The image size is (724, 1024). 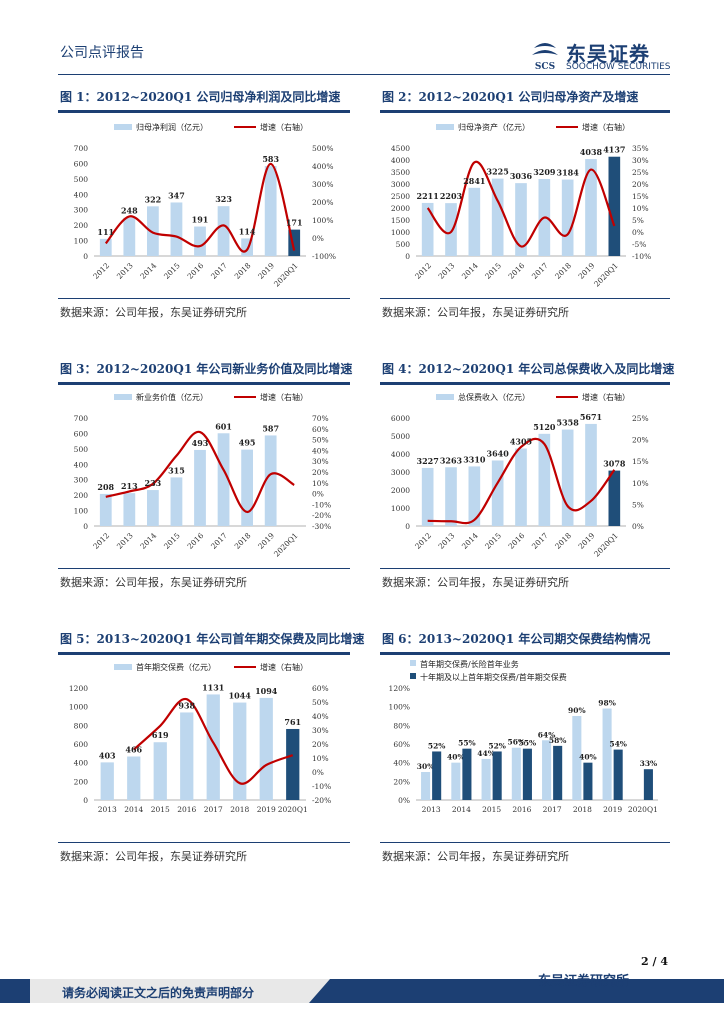 I want to click on brand-logo: SCS 东吴证券 SOOCHOW SECURITIES, so click(x=603, y=56).